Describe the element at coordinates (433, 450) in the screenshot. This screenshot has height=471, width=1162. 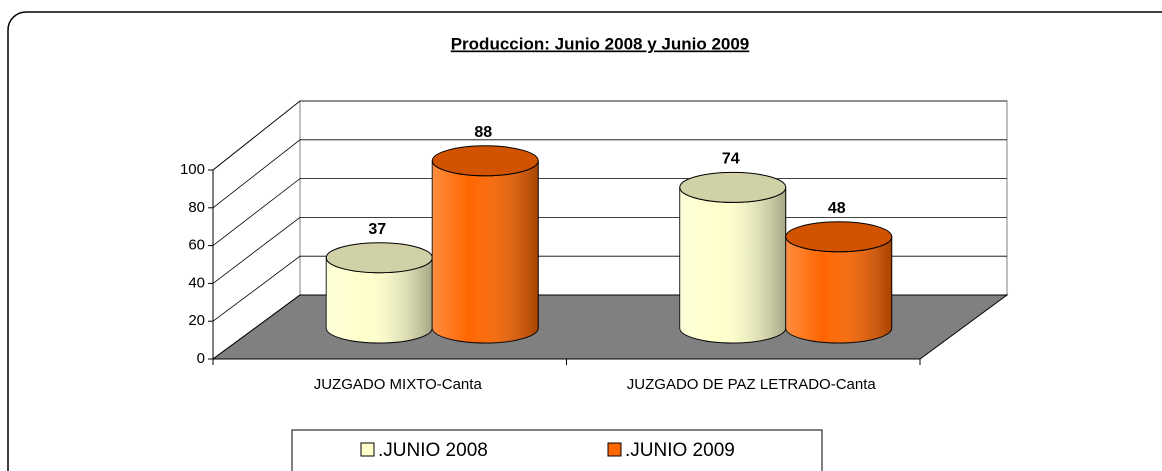
I see `legend-label: .JUNIO 2008` at that location.